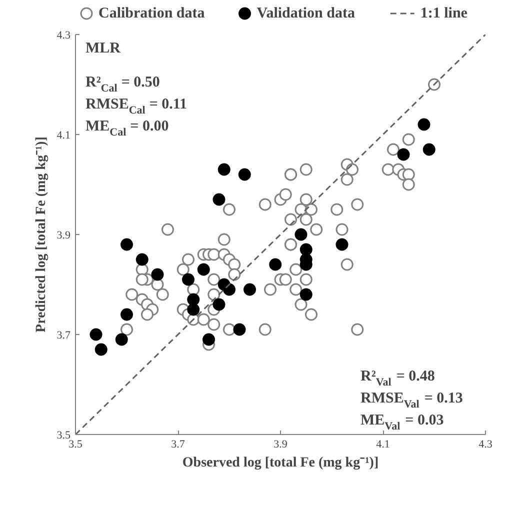 This screenshot has width=524, height=522. What do you see at coordinates (63, 236) in the screenshot?
I see `y-tick-label: 3.9` at bounding box center [63, 236].